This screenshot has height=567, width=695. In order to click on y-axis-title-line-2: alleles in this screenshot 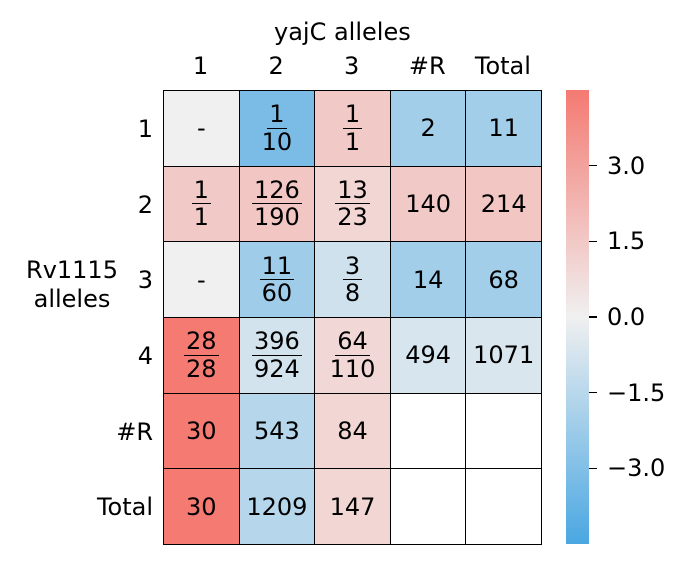, I will do `click(72, 299)`.